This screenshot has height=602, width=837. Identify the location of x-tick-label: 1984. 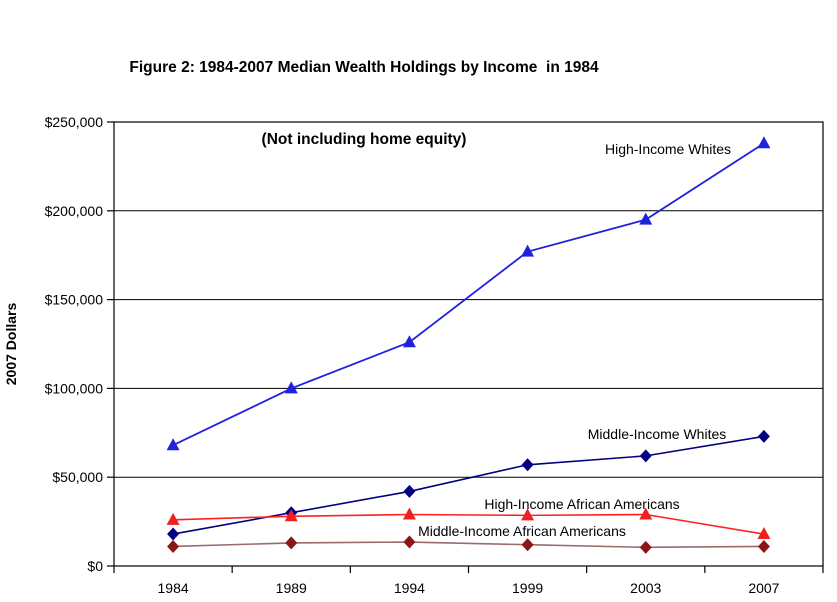
(173, 588).